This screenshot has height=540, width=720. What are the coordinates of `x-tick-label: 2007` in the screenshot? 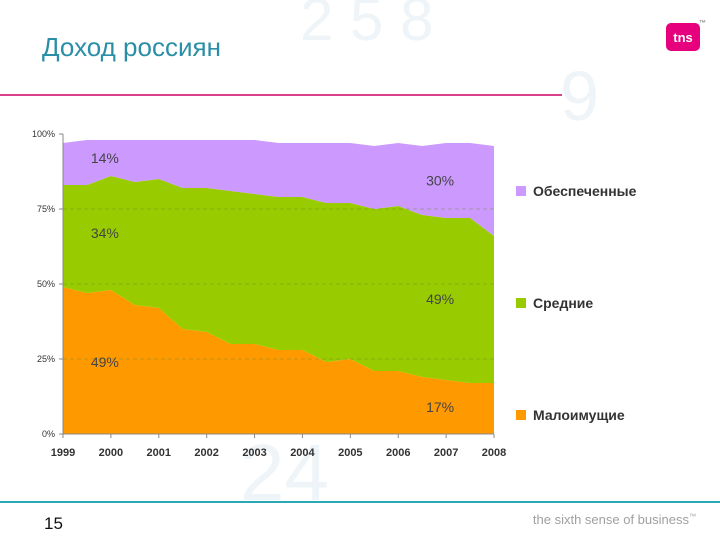 It's located at (446, 453).